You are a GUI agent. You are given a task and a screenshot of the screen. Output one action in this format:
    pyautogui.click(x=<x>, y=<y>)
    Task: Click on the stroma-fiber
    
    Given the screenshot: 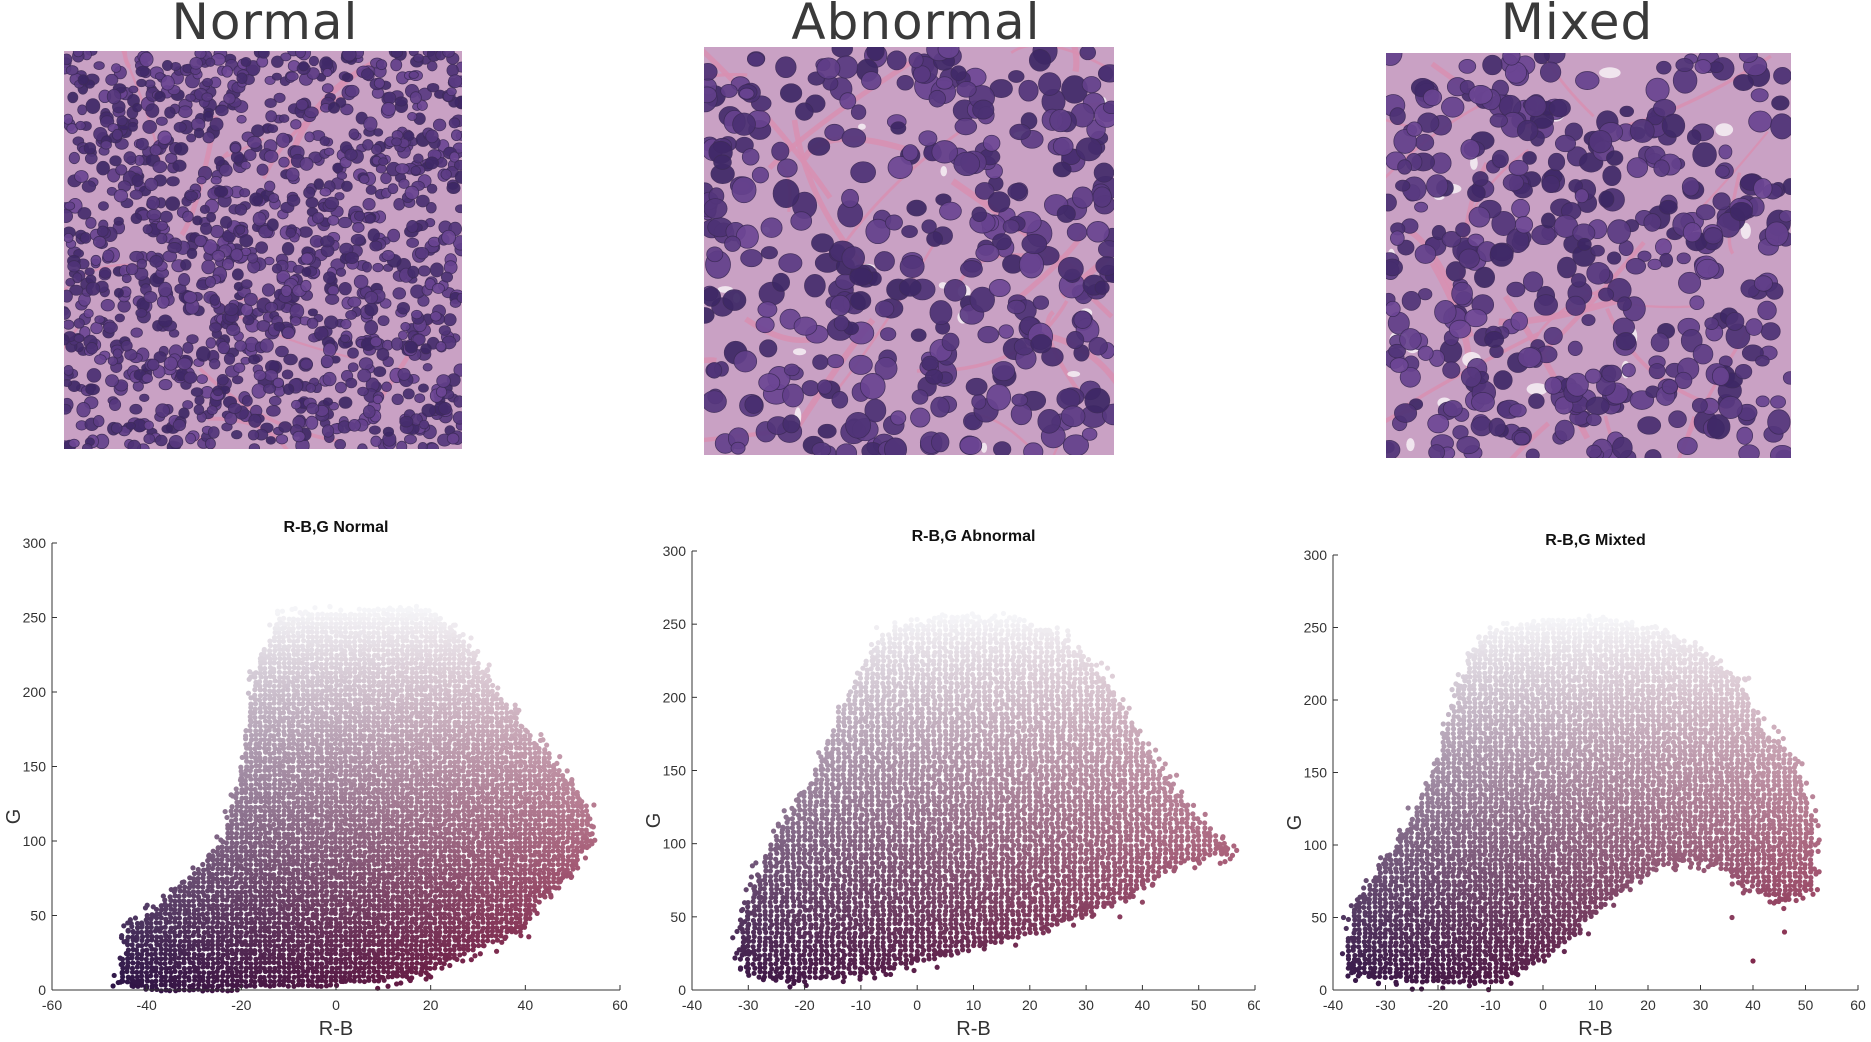 What is the action you would take?
    pyautogui.click(x=1075, y=60)
    